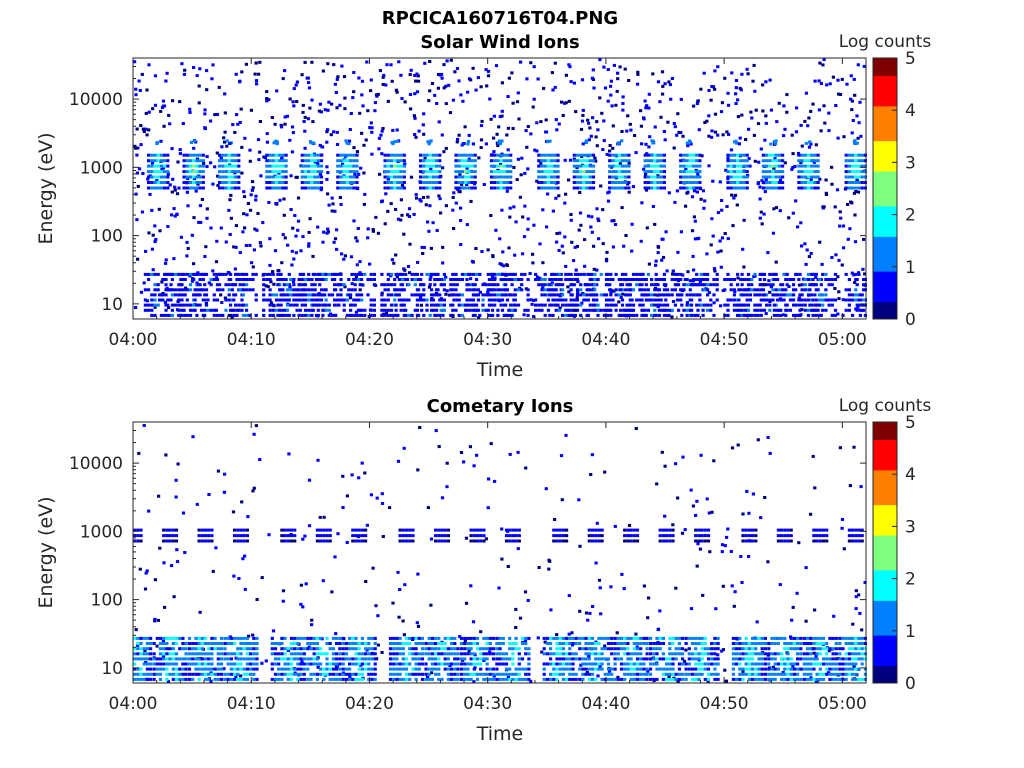  Describe the element at coordinates (101, 168) in the screenshot. I see `y-tick-label: 1000` at that location.